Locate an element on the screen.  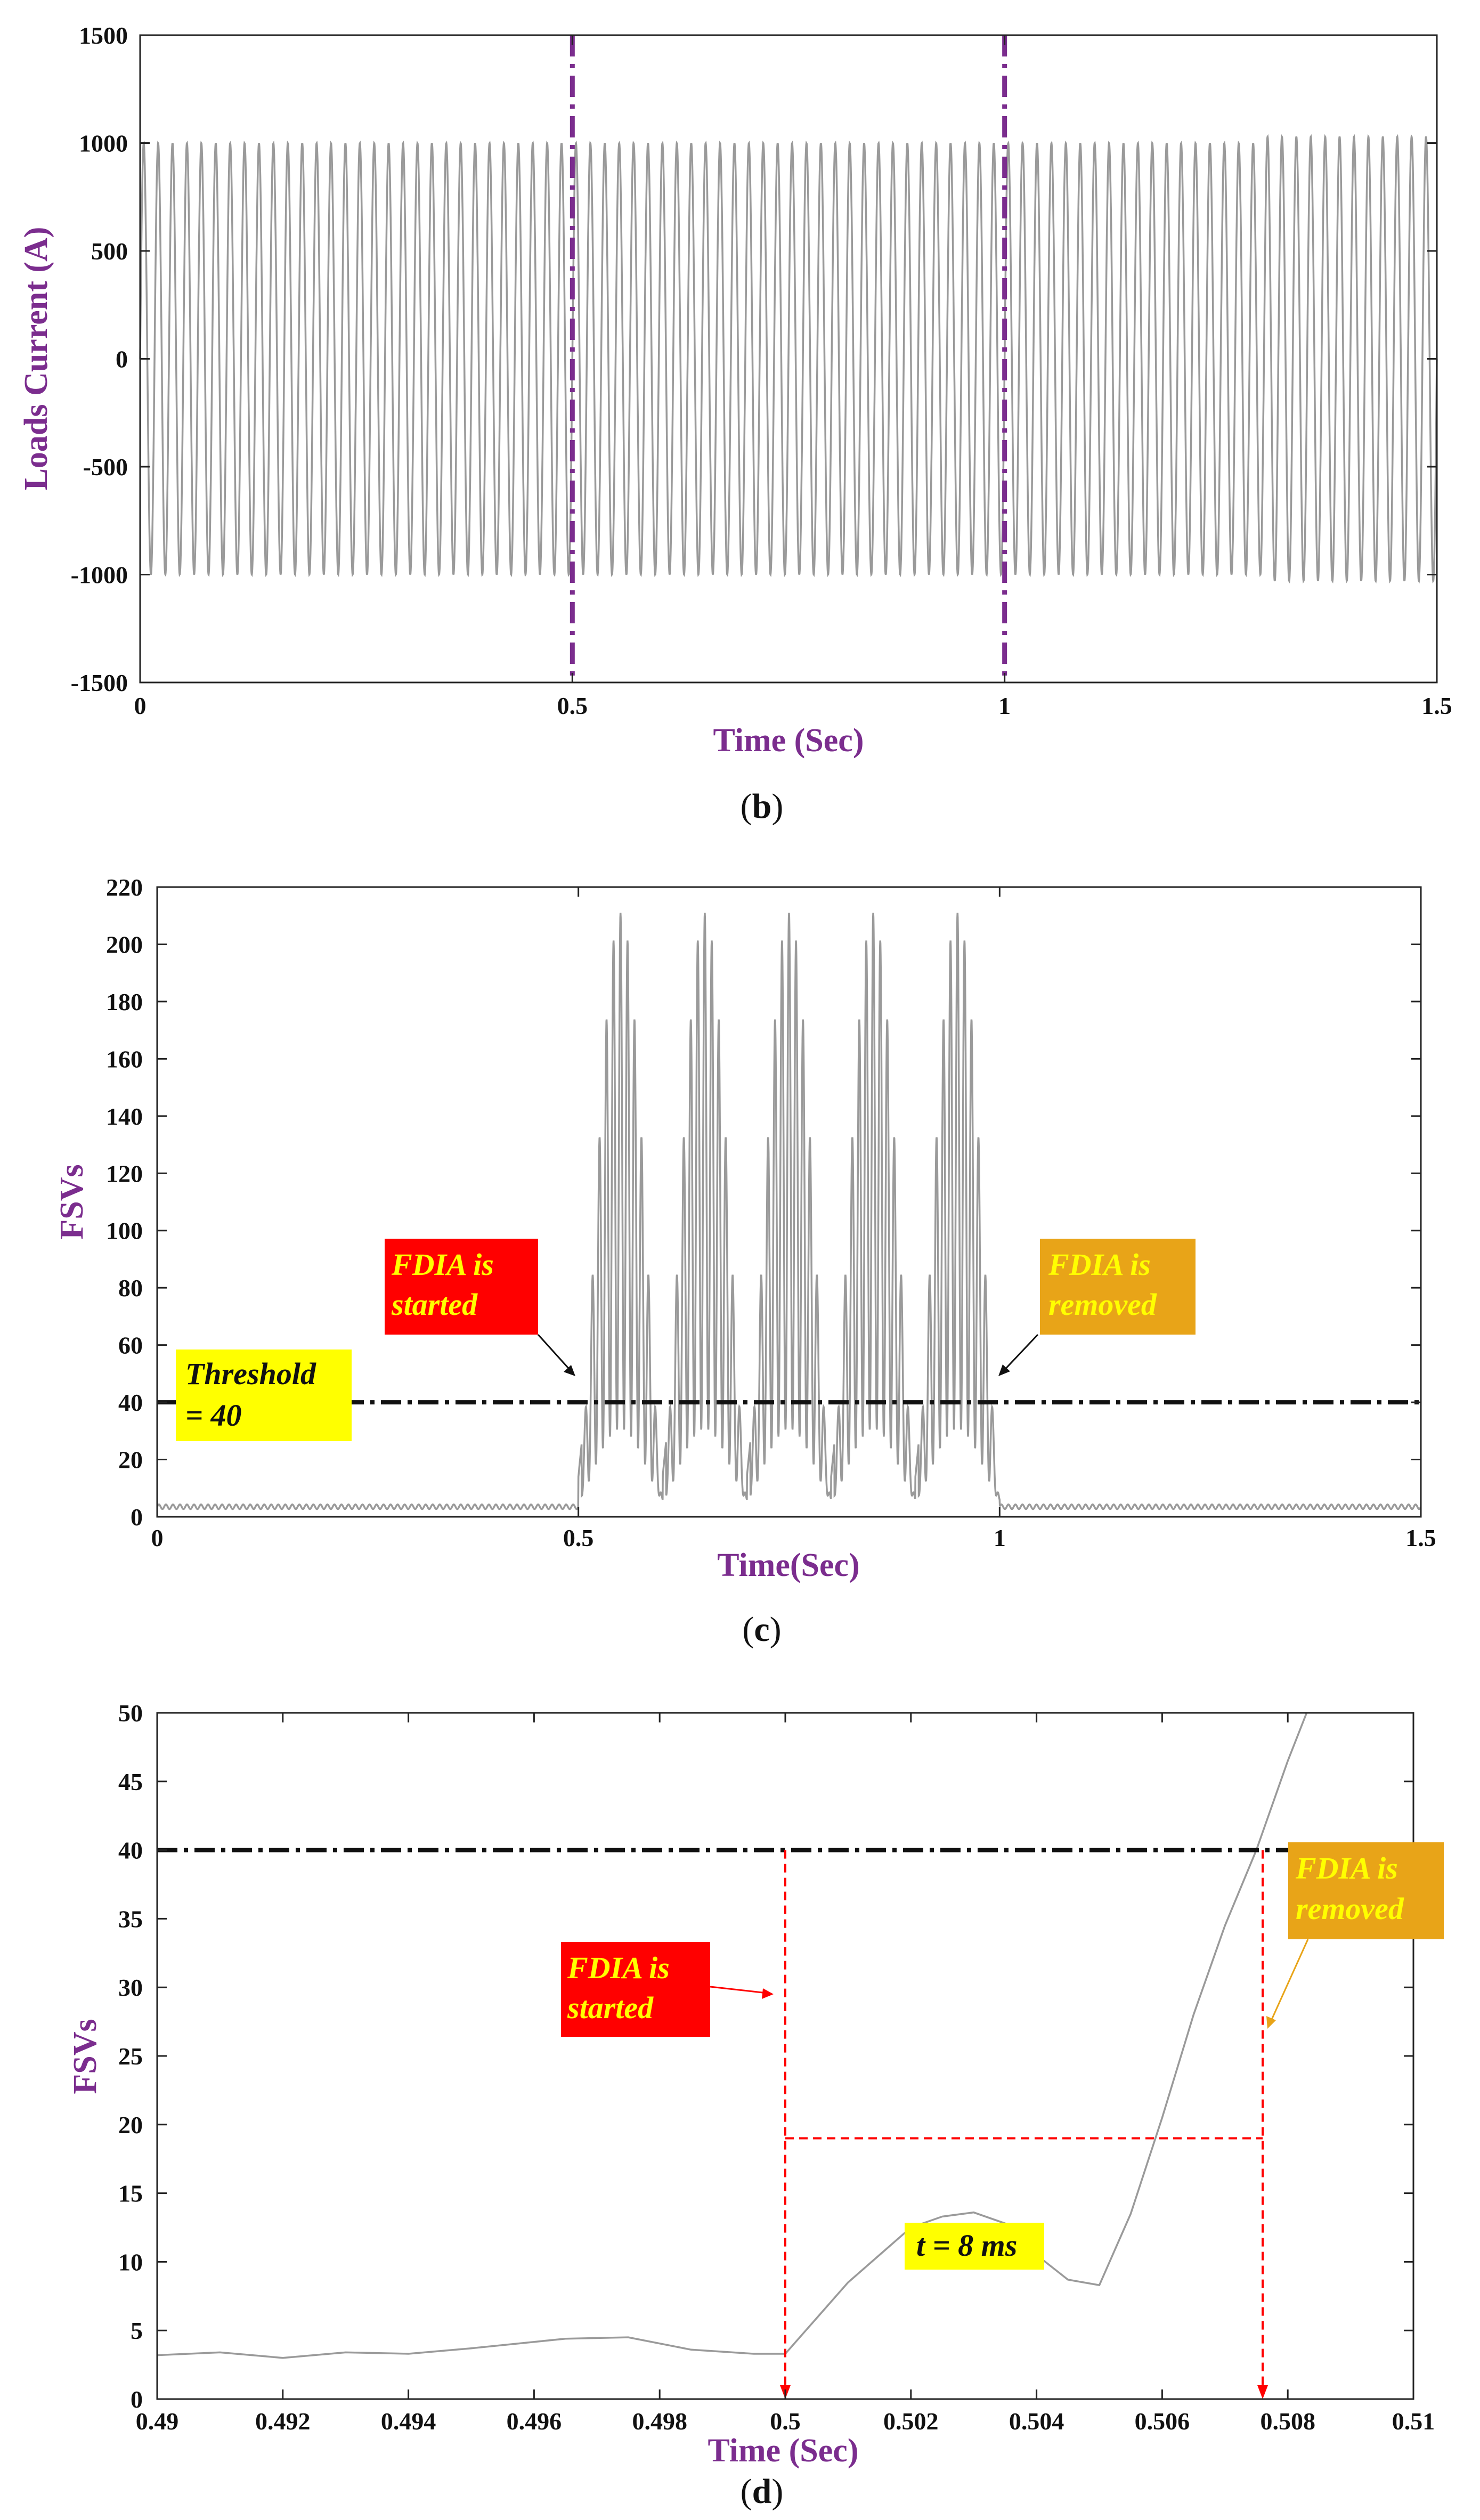
y-tick-label: 1500 is located at coordinates (103, 35).